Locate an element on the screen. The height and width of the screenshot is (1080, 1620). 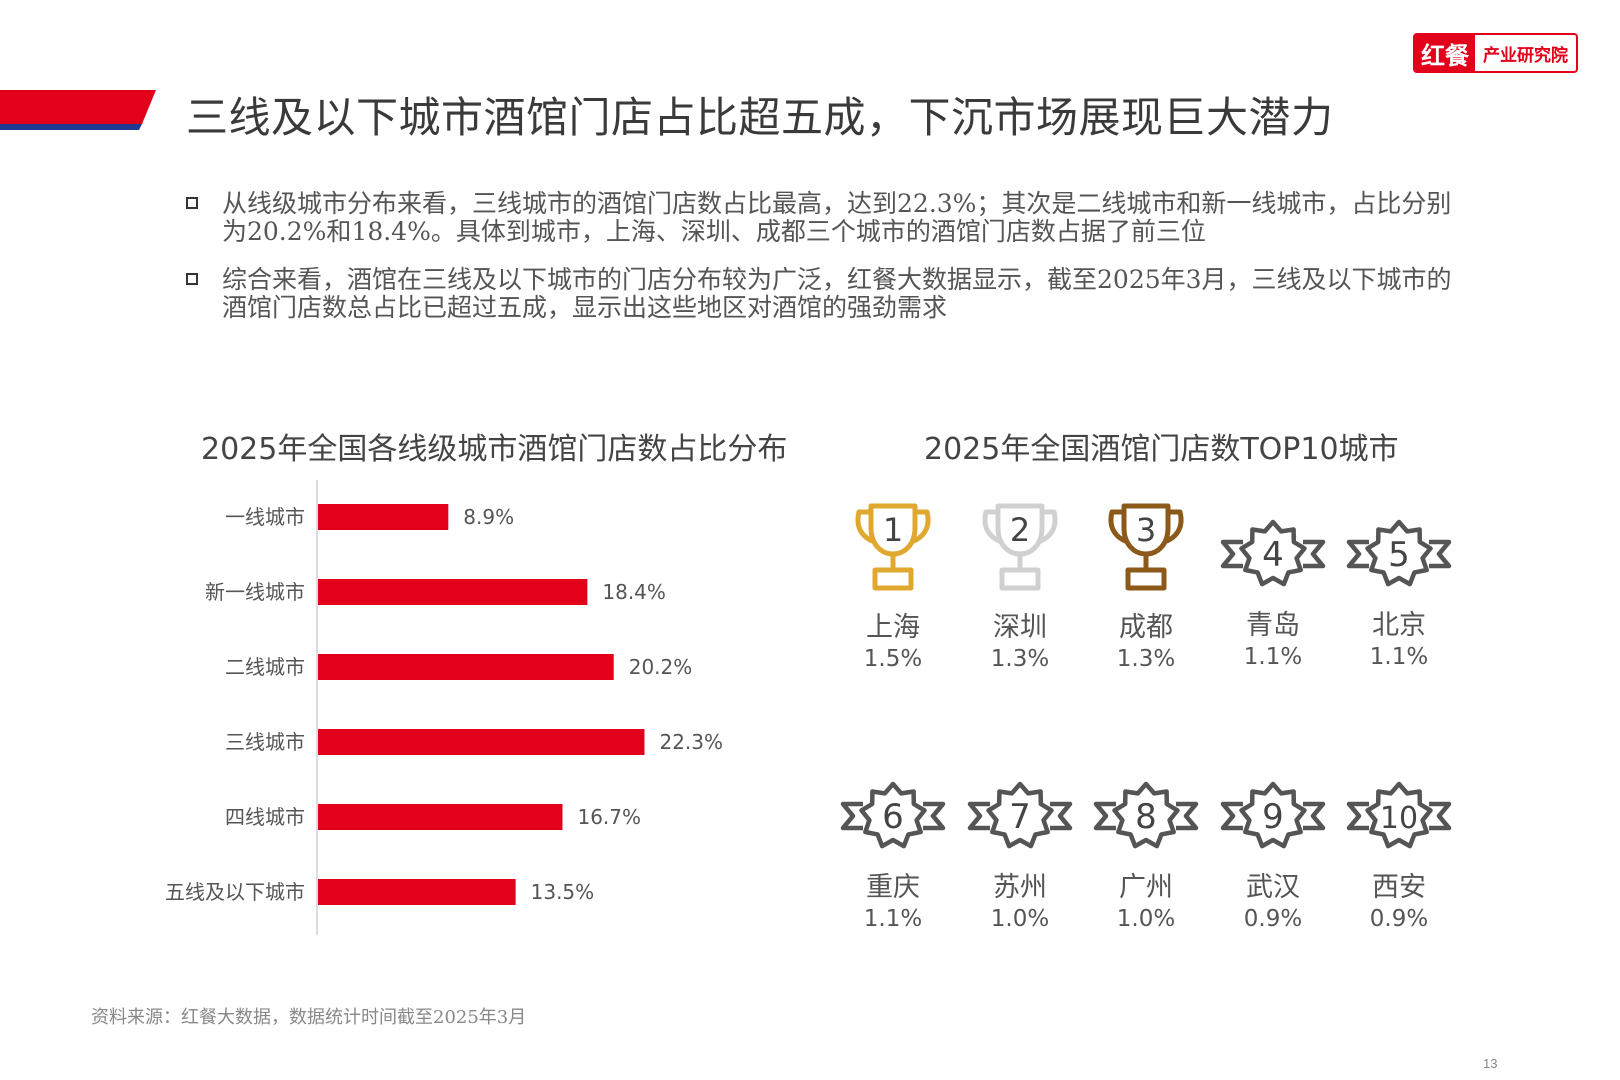
rank-item: 2 深圳 1.3% is located at coordinates (1020, 586).